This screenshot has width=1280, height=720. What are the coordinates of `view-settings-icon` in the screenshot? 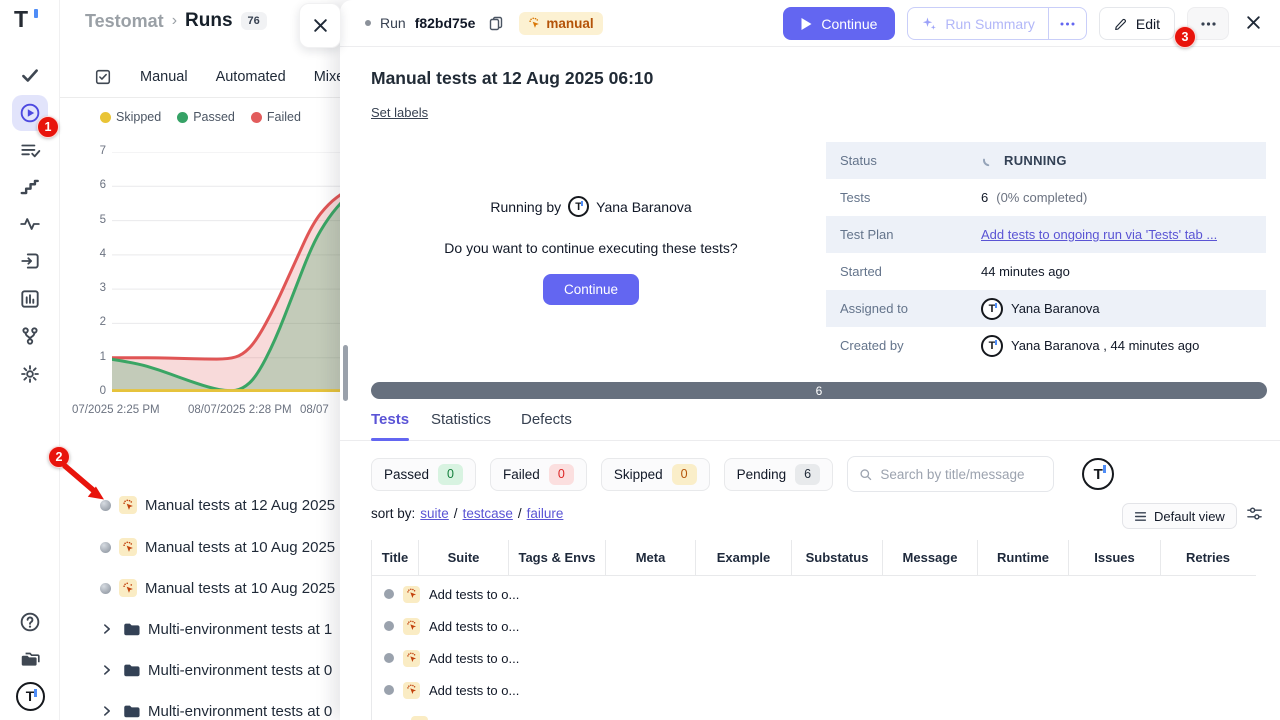 It's located at (1254, 515).